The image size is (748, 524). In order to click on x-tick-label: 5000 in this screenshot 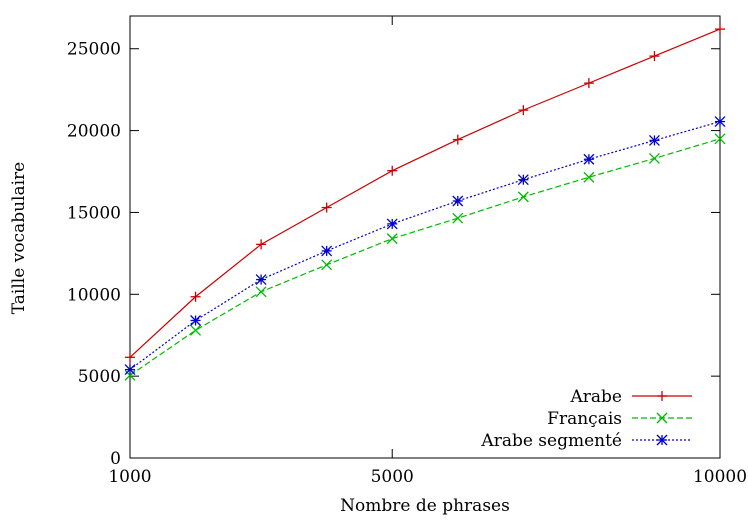, I will do `click(392, 477)`.